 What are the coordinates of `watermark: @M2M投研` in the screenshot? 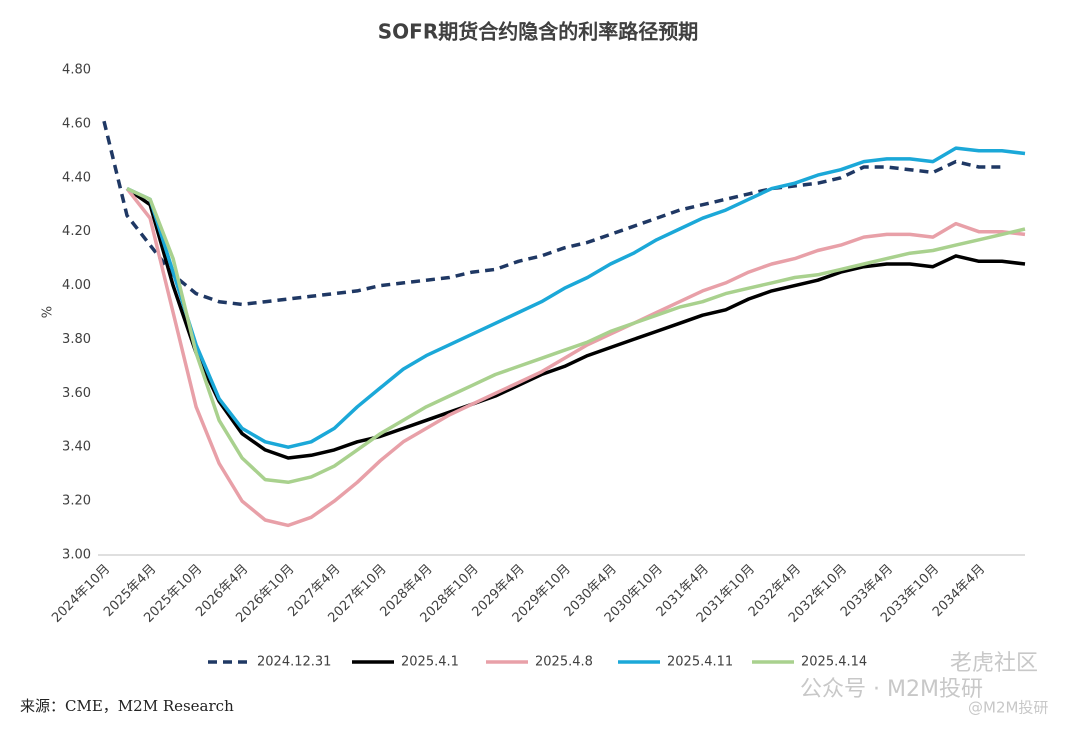 It's located at (1008, 708).